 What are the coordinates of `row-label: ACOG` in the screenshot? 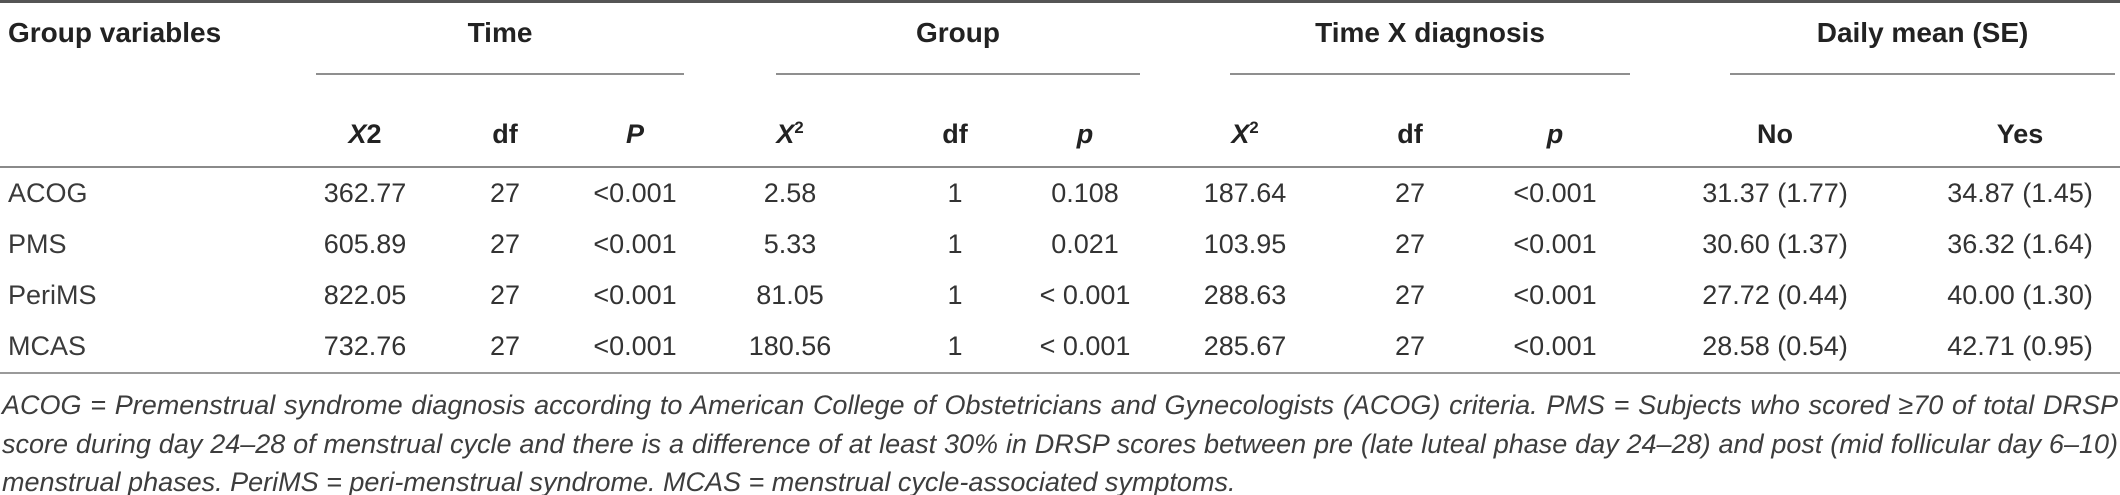 It's located at (48, 193).